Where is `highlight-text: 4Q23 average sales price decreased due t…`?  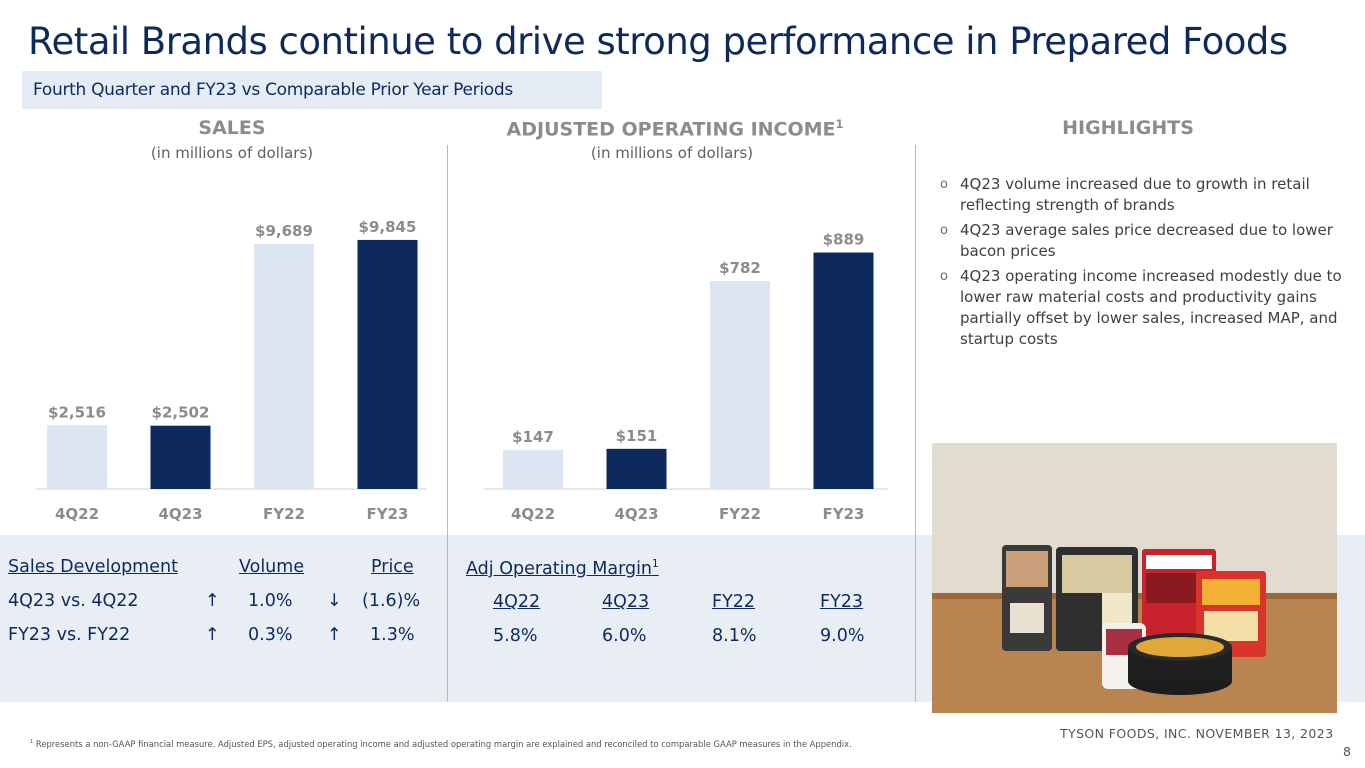 highlight-text: 4Q23 average sales price decreased due t… is located at coordinates (1146, 240).